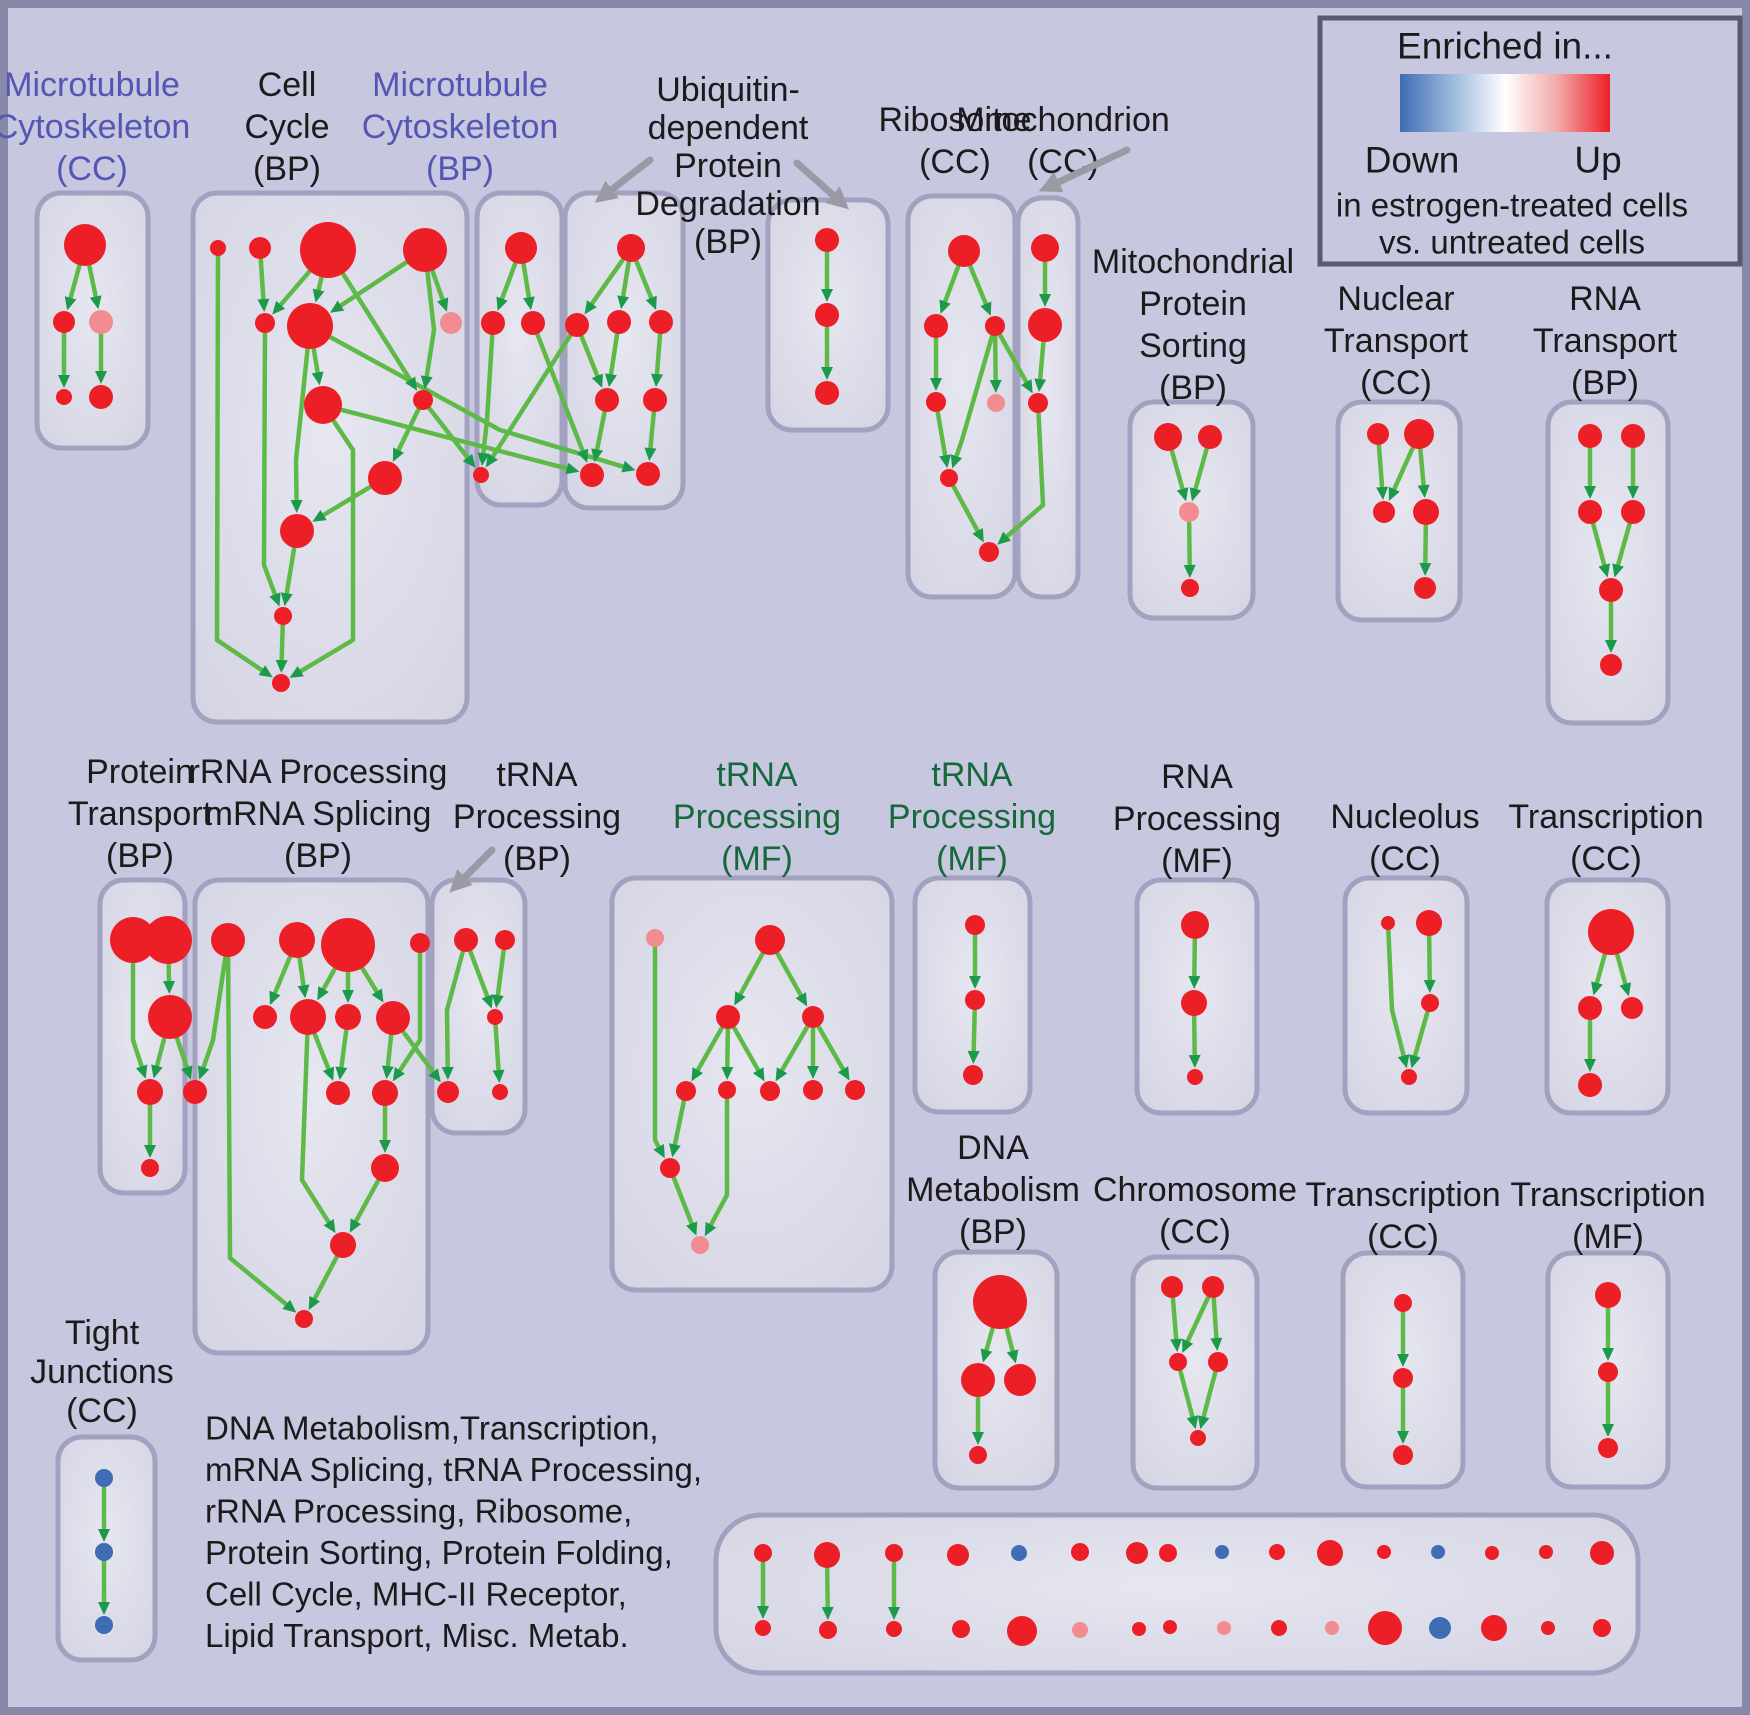 This screenshot has width=1750, height=1715. Describe the element at coordinates (996, 403) in the screenshot. I see `node-R5-pink` at that location.